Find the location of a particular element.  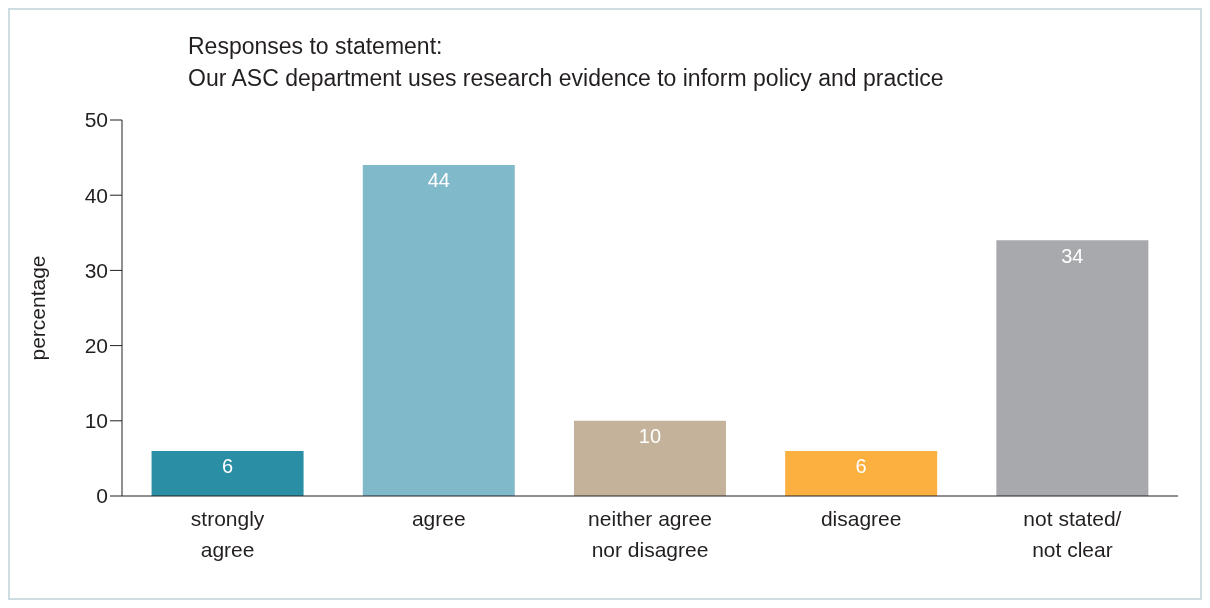

x-tick-label: agree is located at coordinates (438, 518).